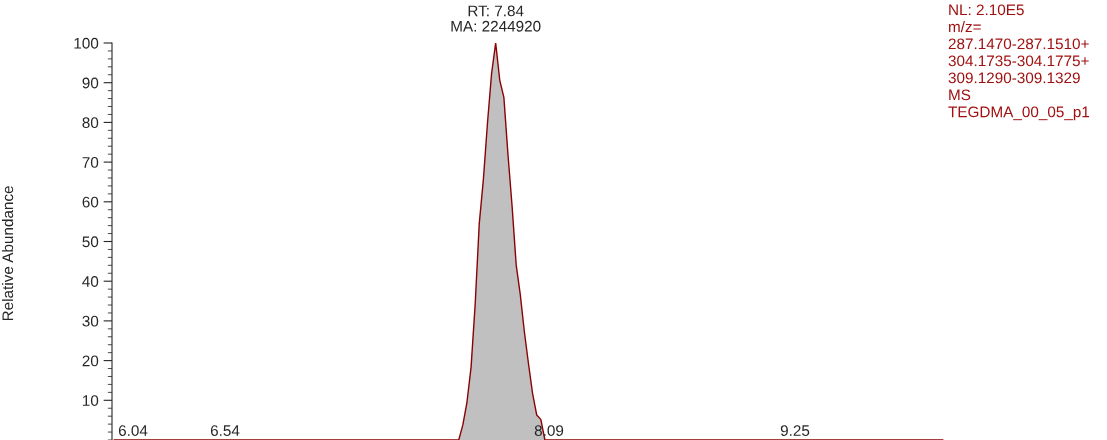 Image resolution: width=1107 pixels, height=440 pixels. What do you see at coordinates (90, 400) in the screenshot?
I see `y-tick-label: 10` at bounding box center [90, 400].